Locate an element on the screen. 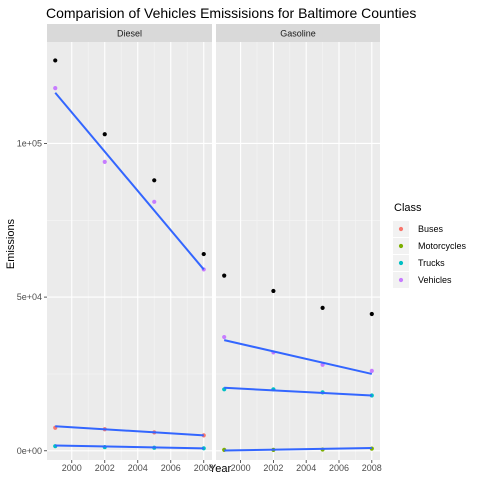 Image resolution: width=480 pixels, height=480 pixels. legend-label: Motorcycles is located at coordinates (442, 246).